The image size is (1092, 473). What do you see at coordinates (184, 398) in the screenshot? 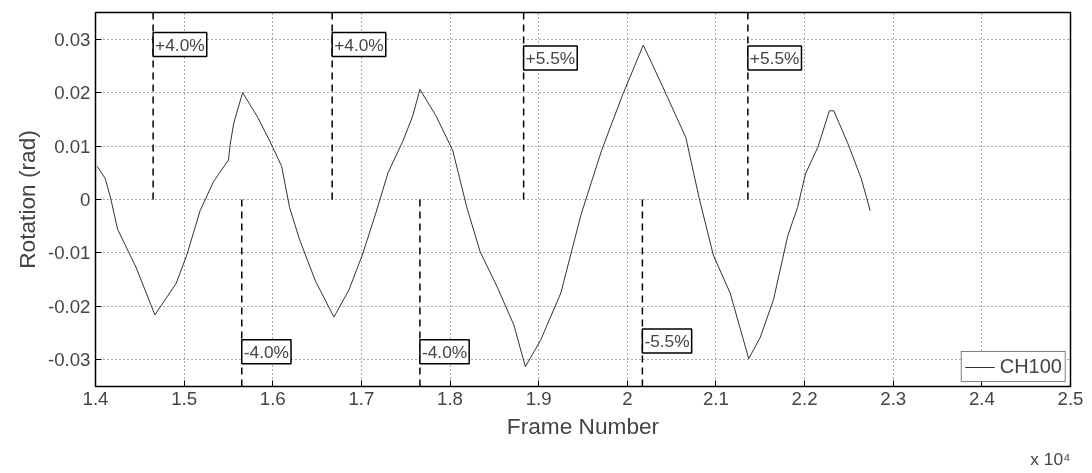
I see `x-tick-label: 1.5` at bounding box center [184, 398].